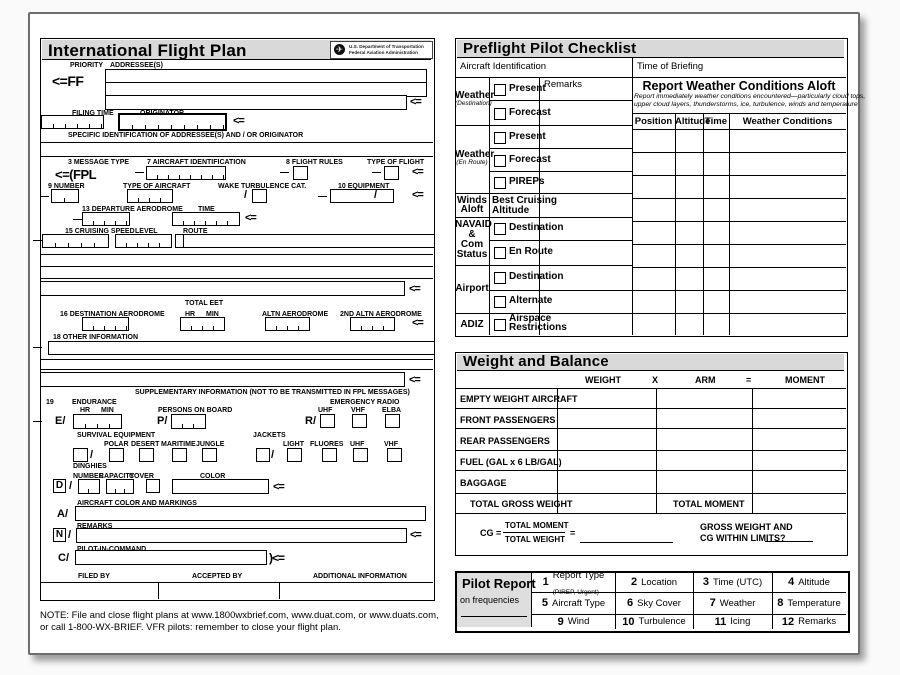 Image resolution: width=900 pixels, height=675 pixels. I want to click on dash-mark, so click(284, 172).